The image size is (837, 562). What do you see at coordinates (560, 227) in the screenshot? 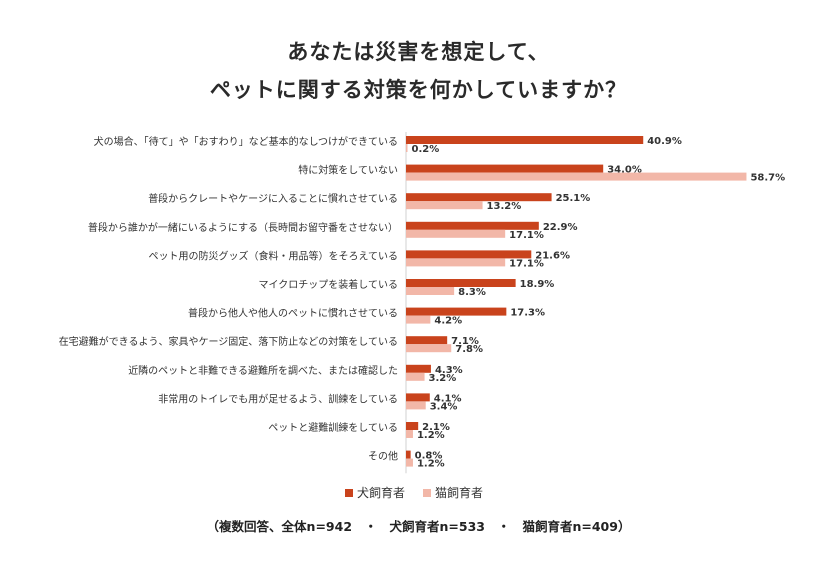
I see `value-label-dog: 22.9%` at bounding box center [560, 227].